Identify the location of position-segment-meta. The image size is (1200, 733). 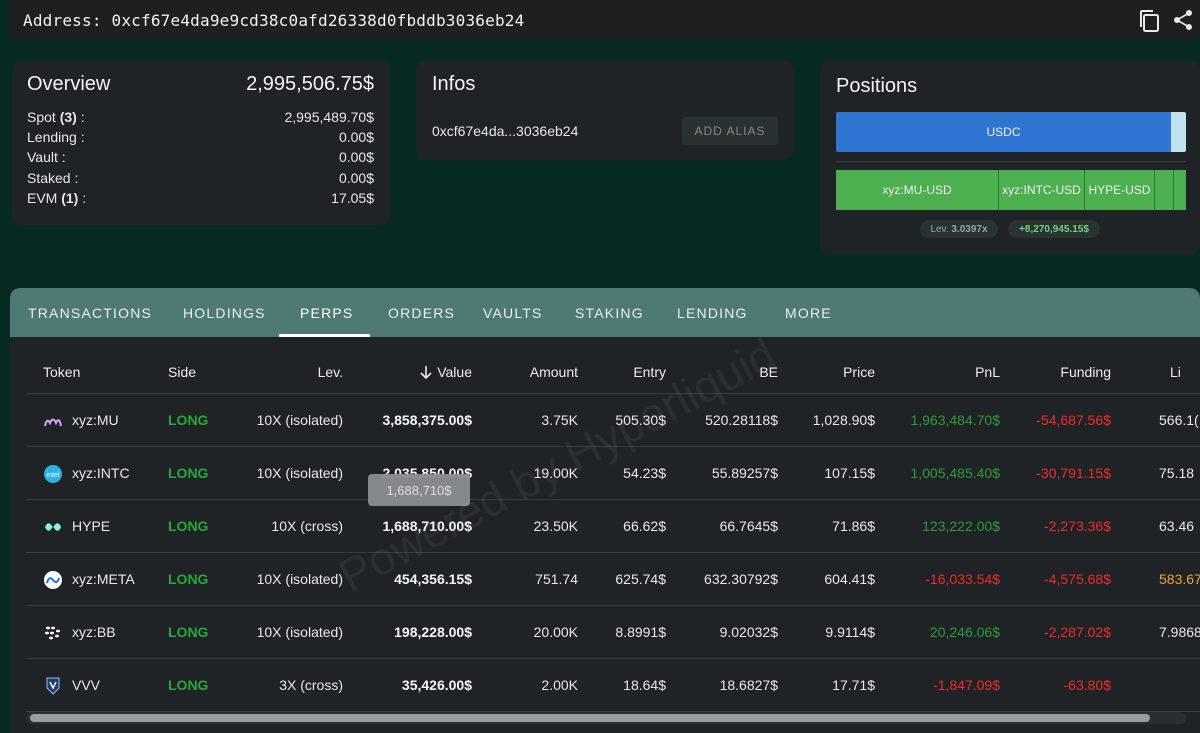
(1164, 190).